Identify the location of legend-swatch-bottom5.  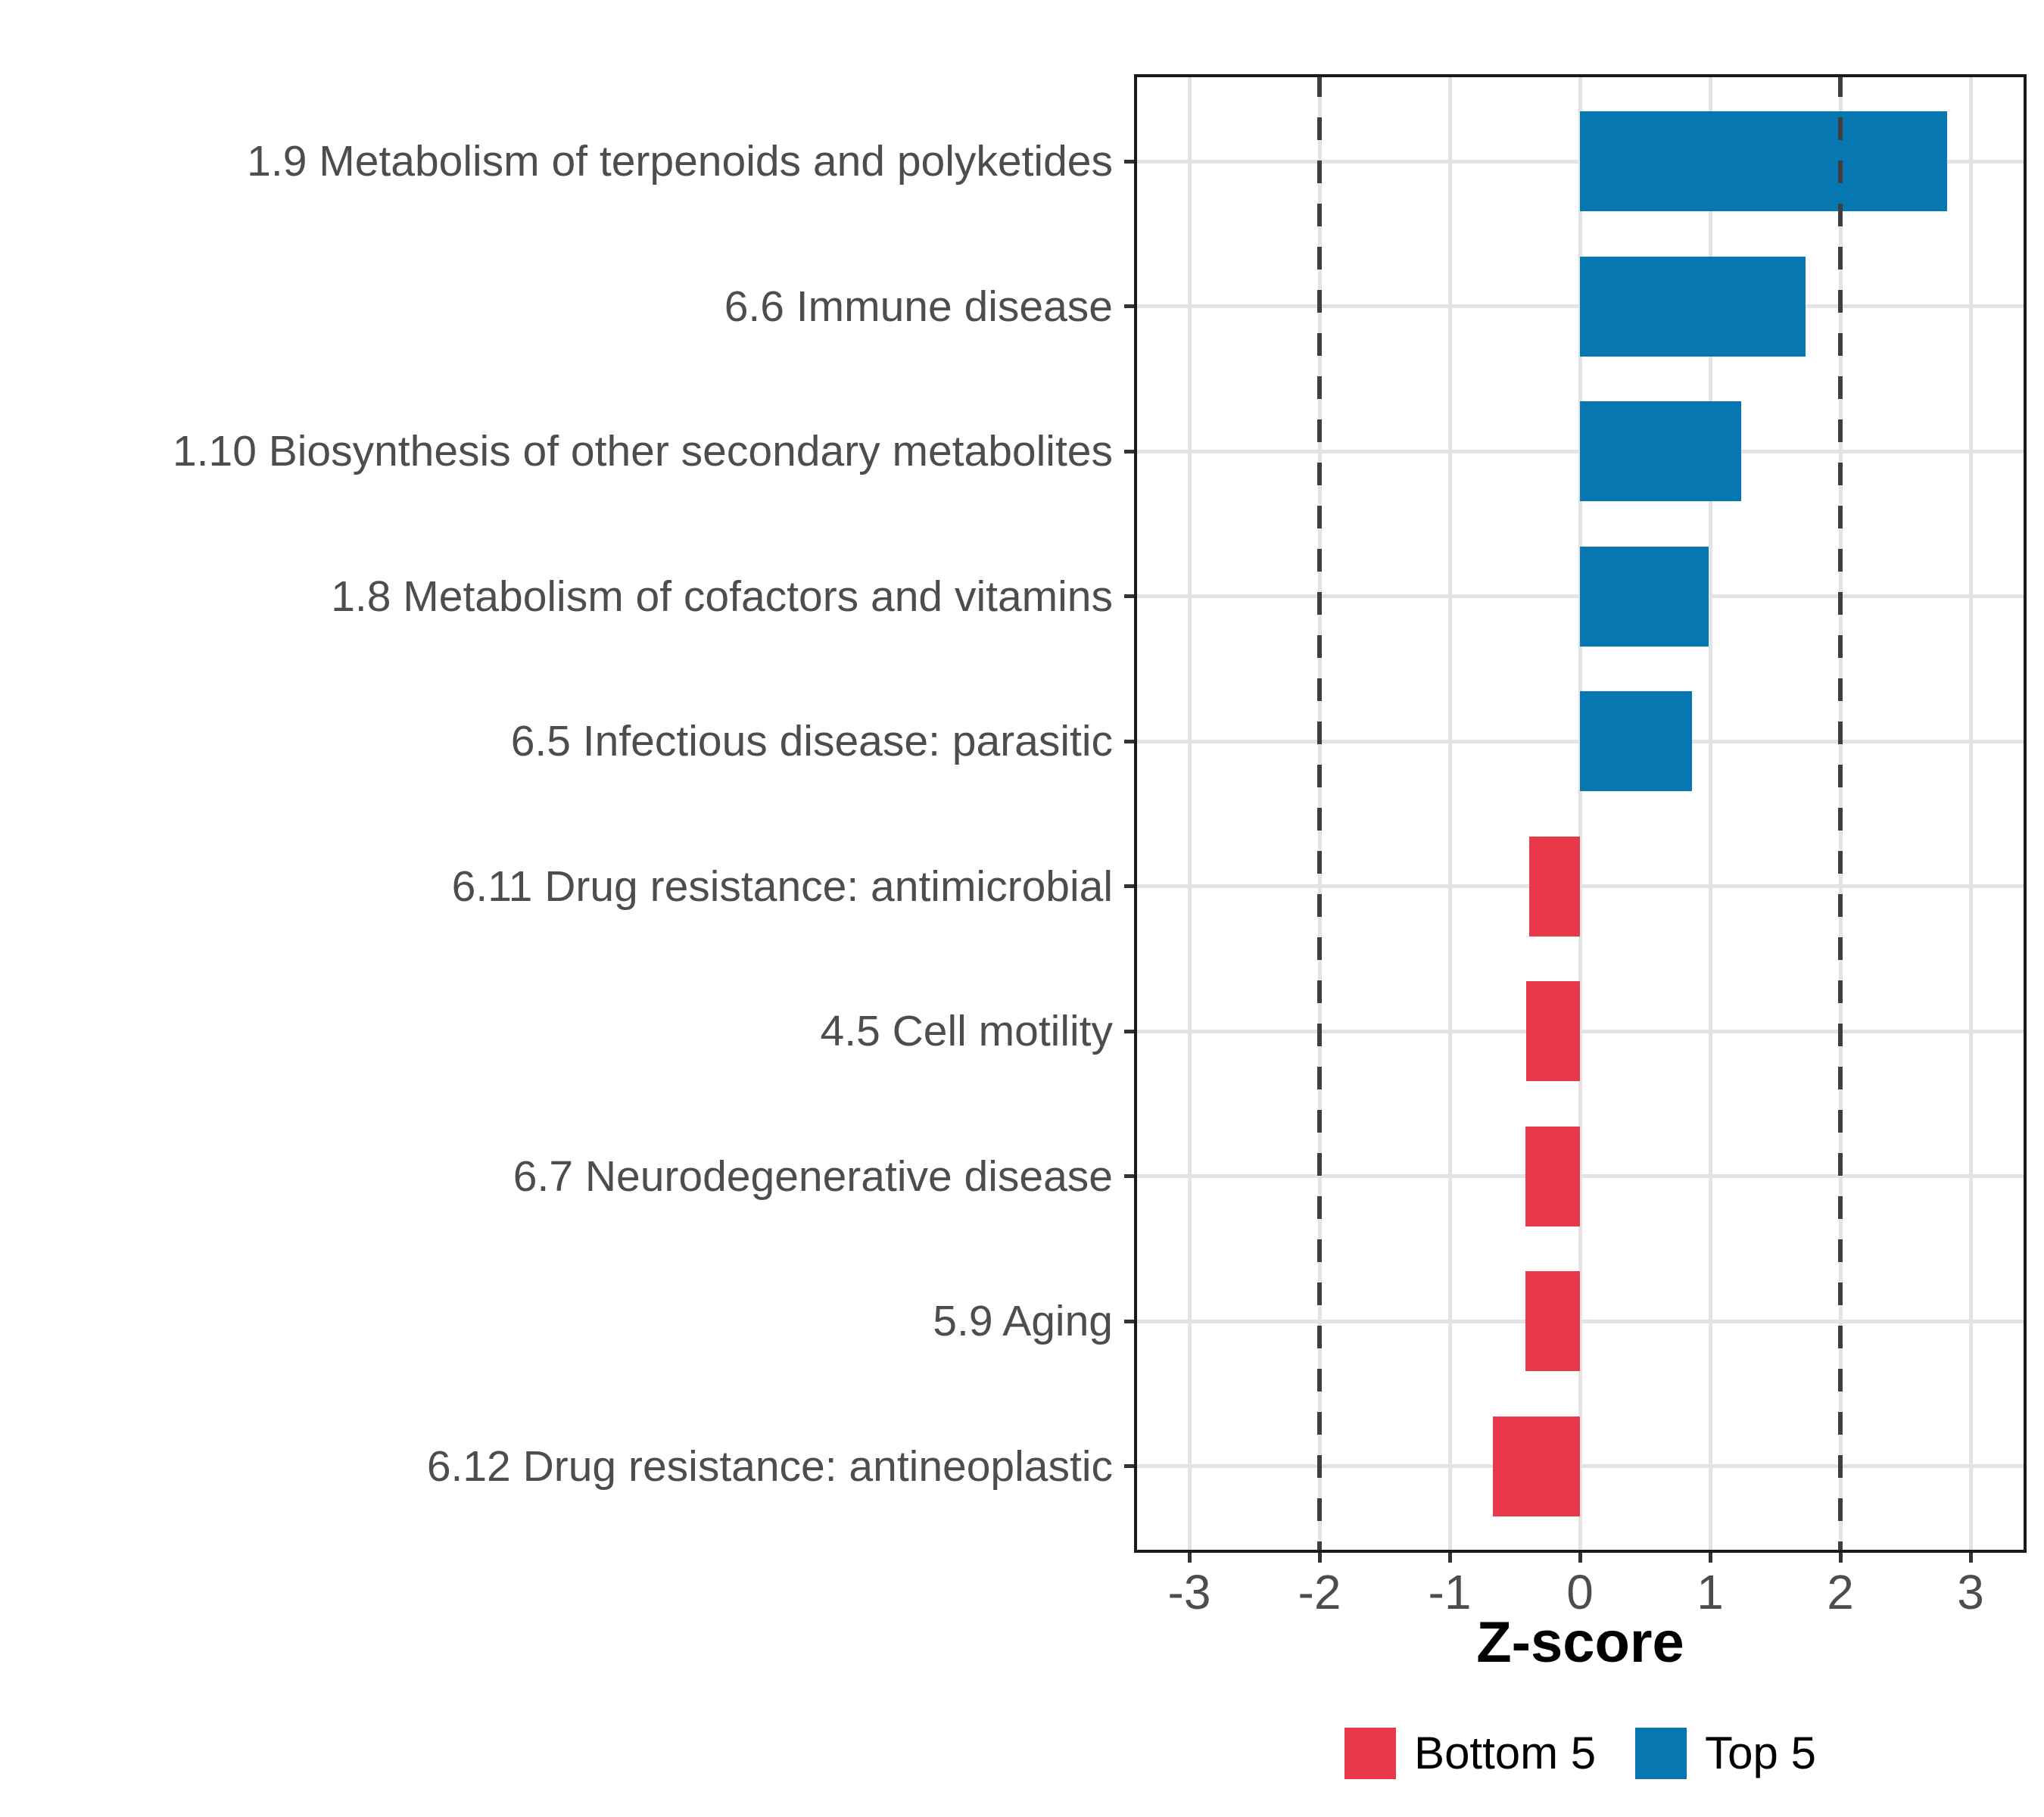
(1370, 1753).